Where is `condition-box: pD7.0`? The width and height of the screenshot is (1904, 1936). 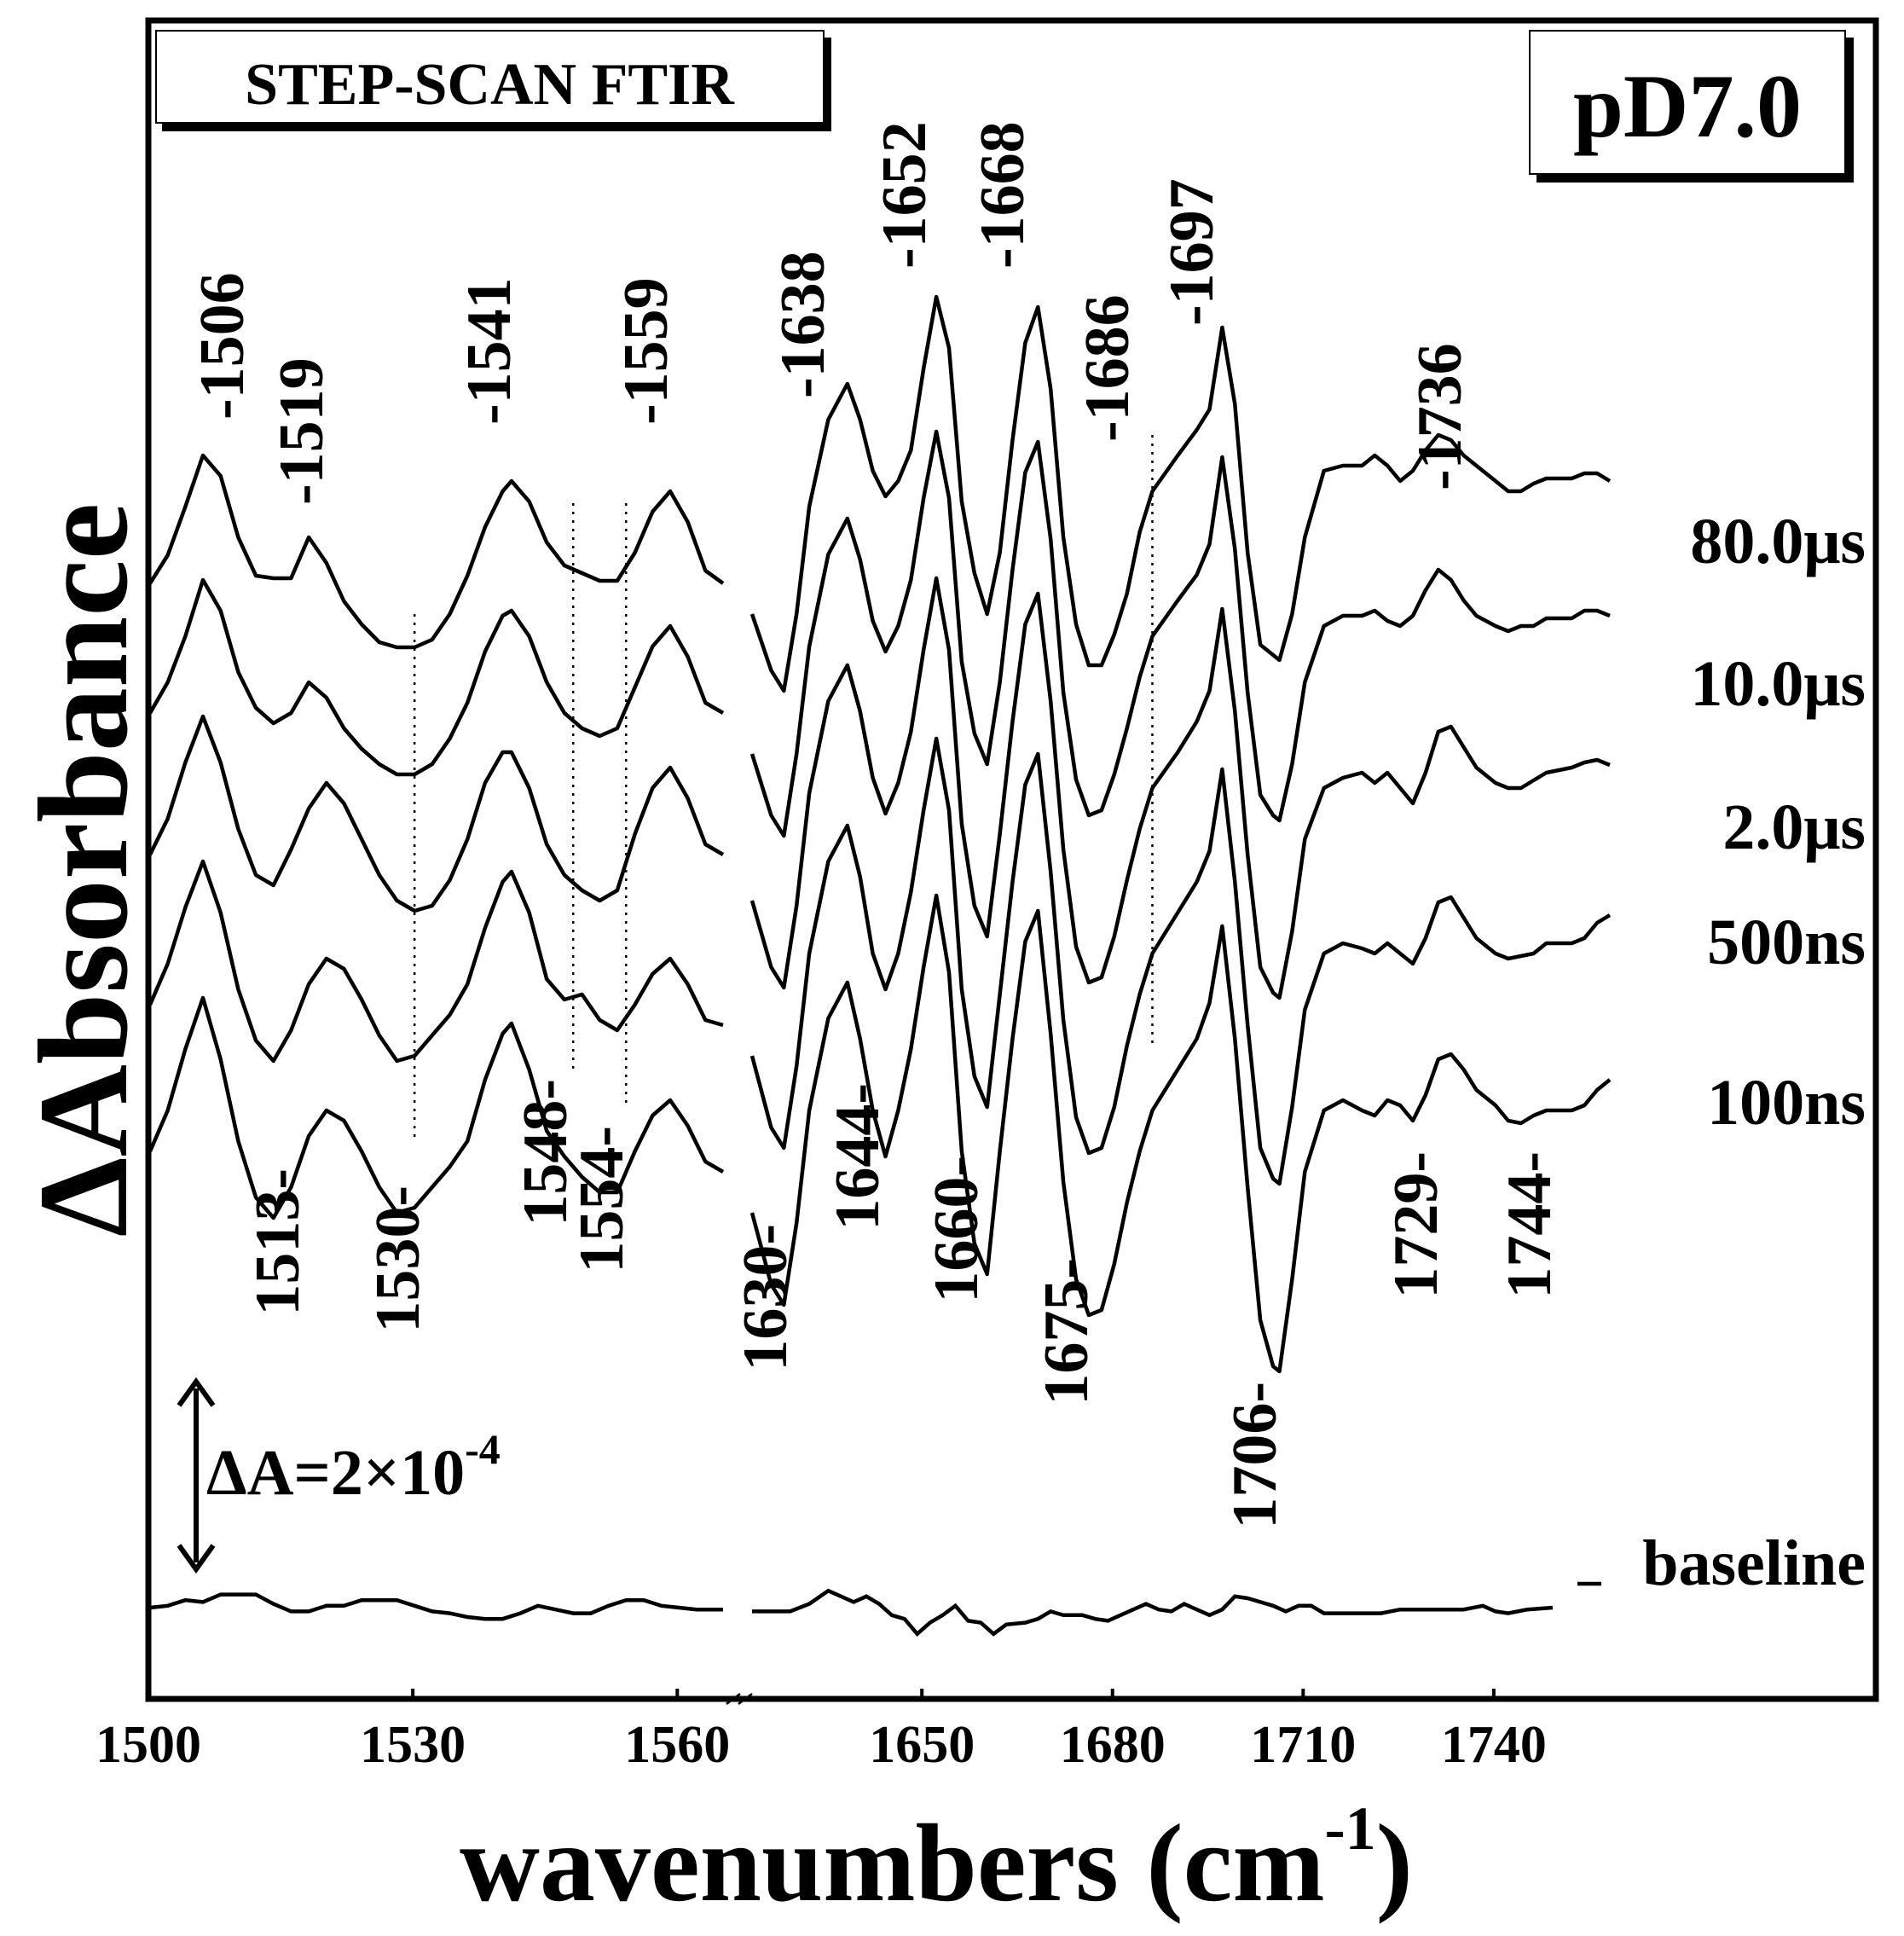 condition-box: pD7.0 is located at coordinates (1691, 106).